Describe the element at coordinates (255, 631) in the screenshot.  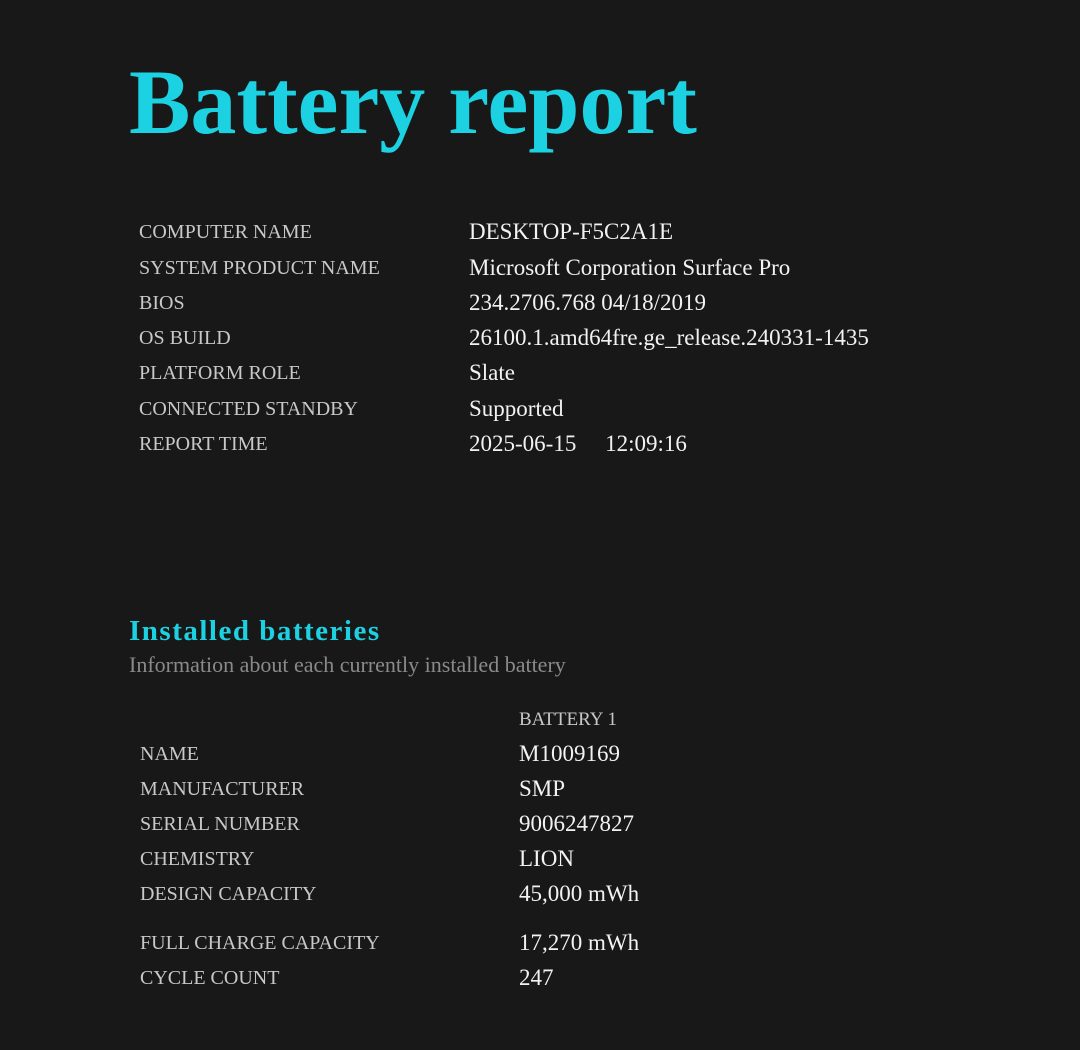
I see `section-heading-installed-batteries: Installed batteries` at that location.